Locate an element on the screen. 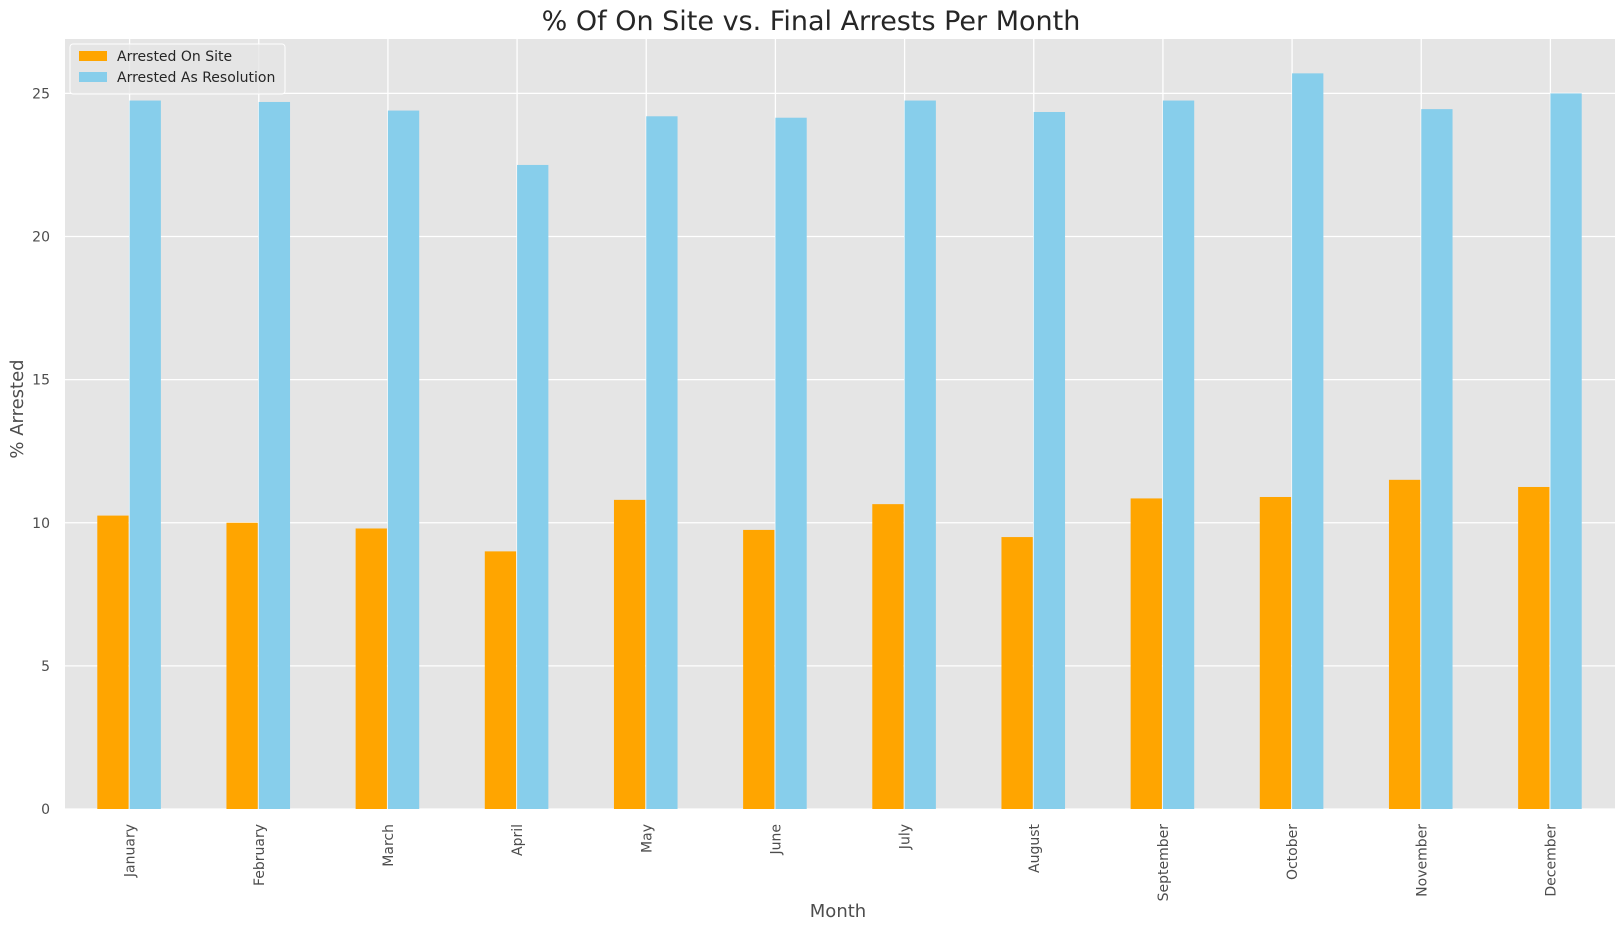  x-tick-label: September is located at coordinates (1164, 863).